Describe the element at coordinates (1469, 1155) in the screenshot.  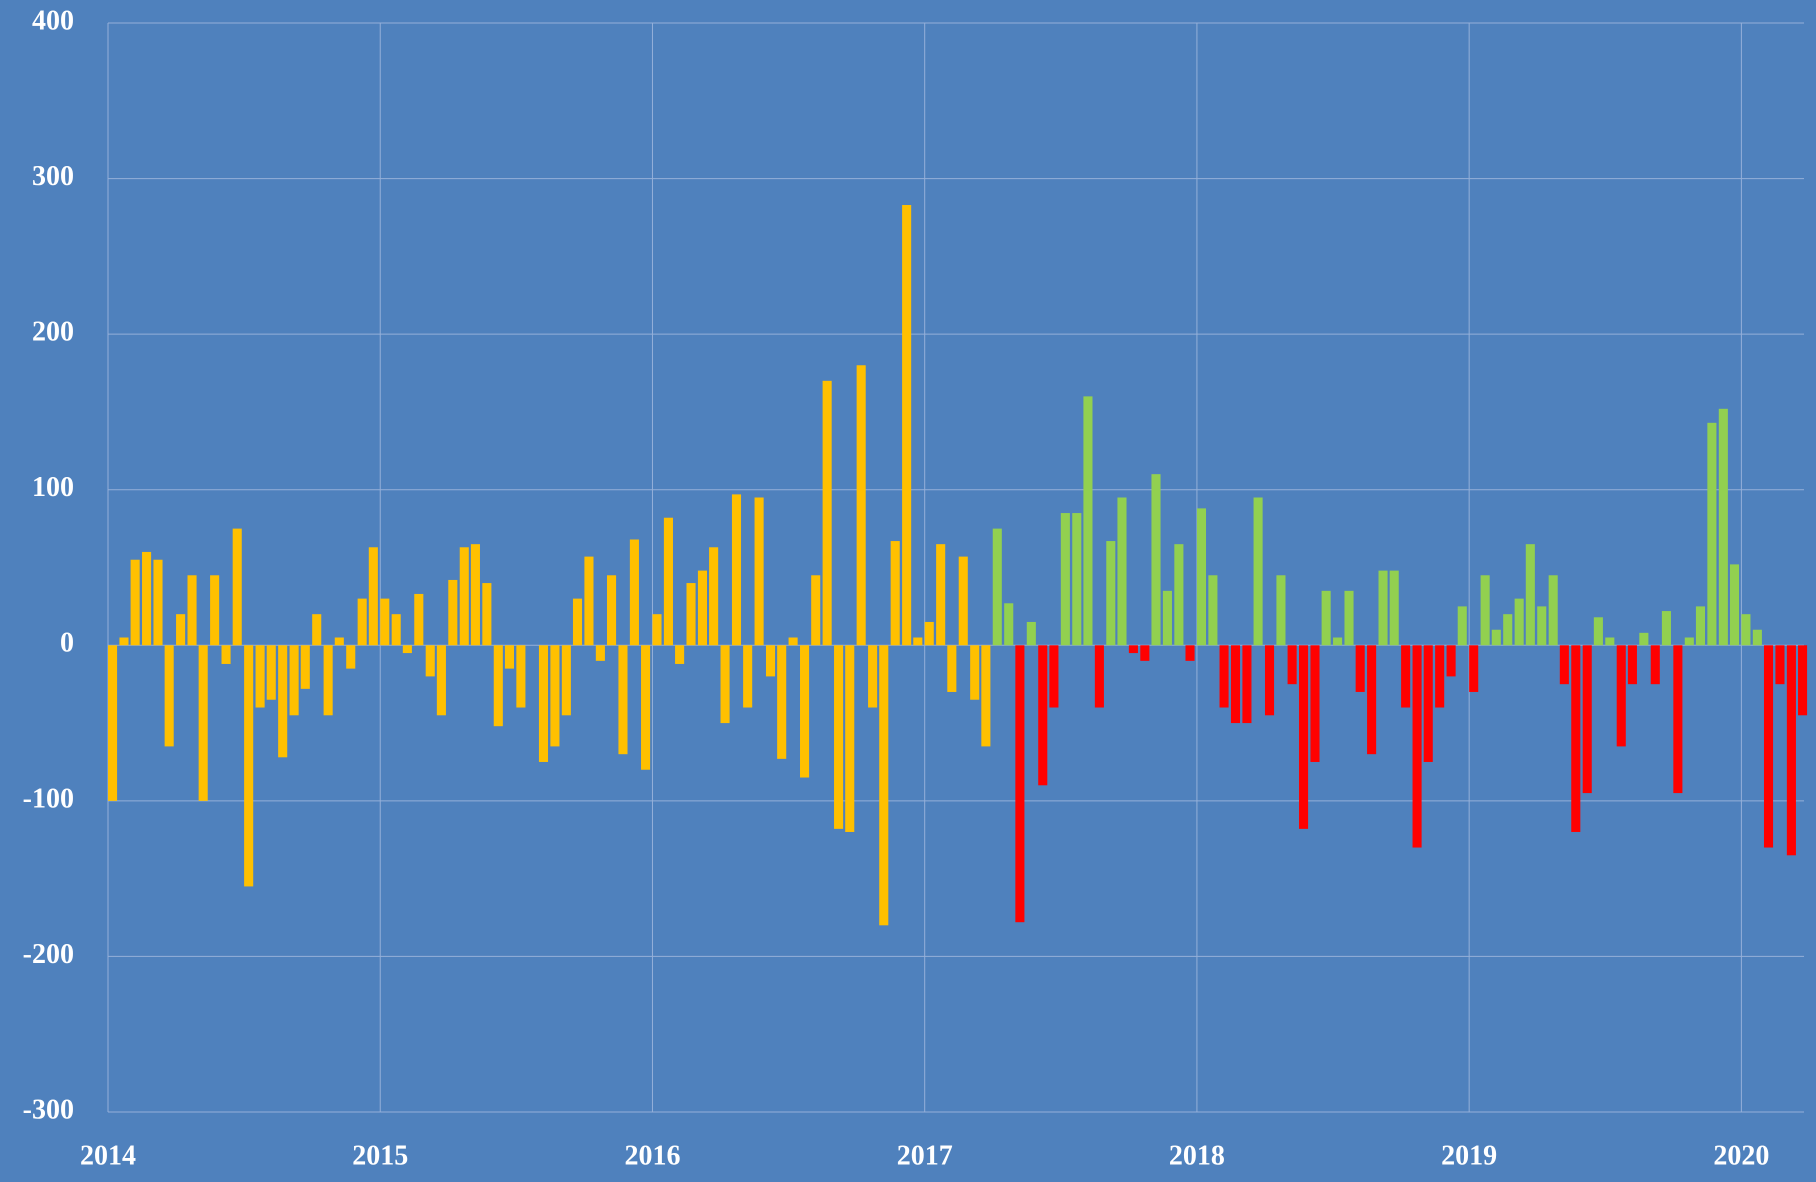
I see `x-tick-label: 2019` at that location.